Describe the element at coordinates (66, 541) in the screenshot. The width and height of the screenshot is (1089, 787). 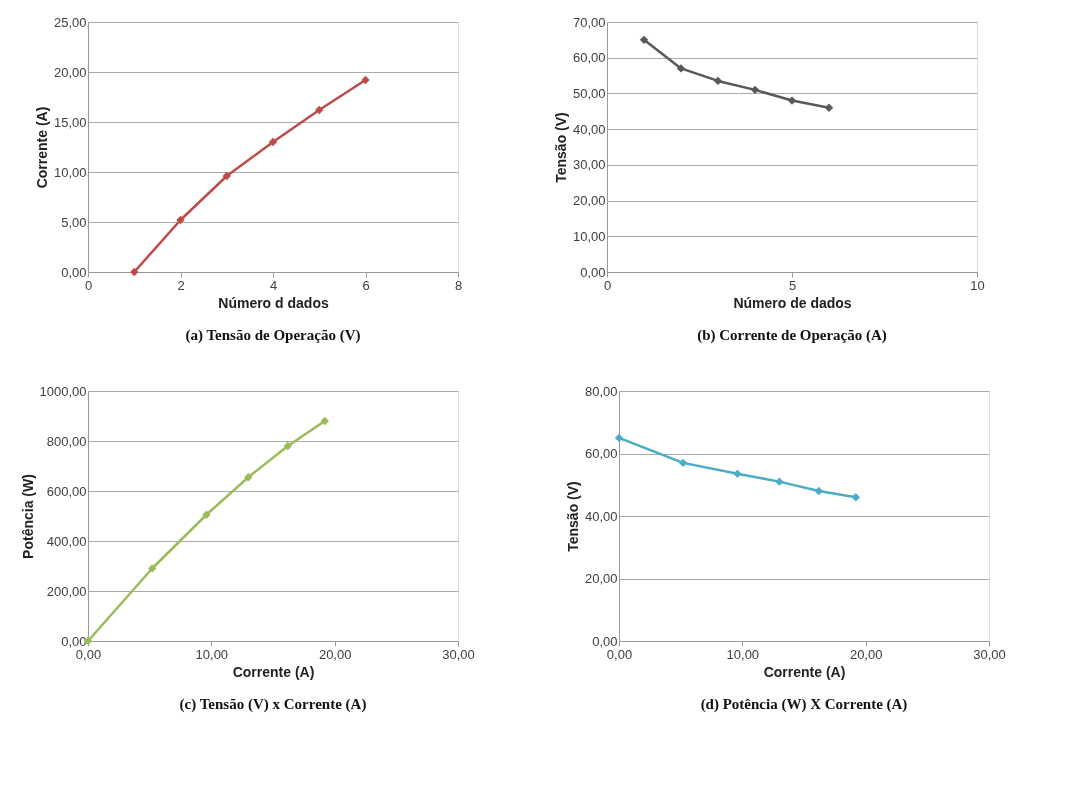
I see `y-tick-label: 400,00` at that location.